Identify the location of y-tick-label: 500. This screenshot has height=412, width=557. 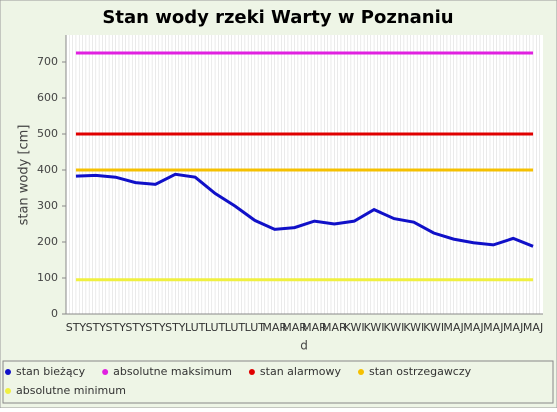
(47, 133).